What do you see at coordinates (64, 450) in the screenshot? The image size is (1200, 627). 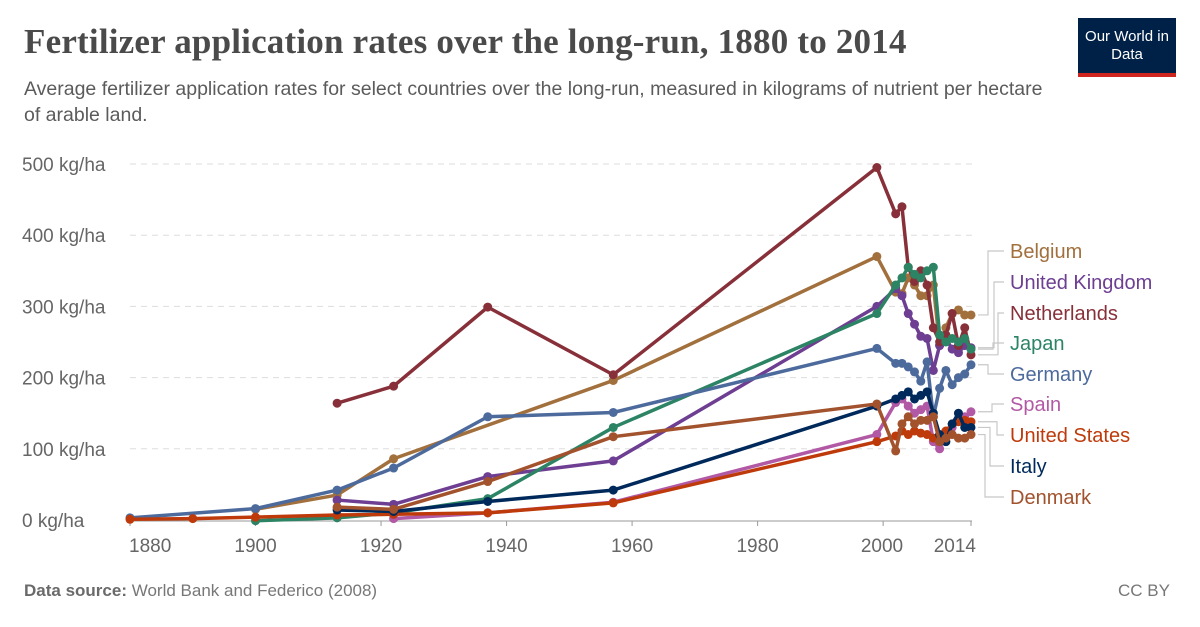 I see `y-tick-label: 100 kg/ha` at bounding box center [64, 450].